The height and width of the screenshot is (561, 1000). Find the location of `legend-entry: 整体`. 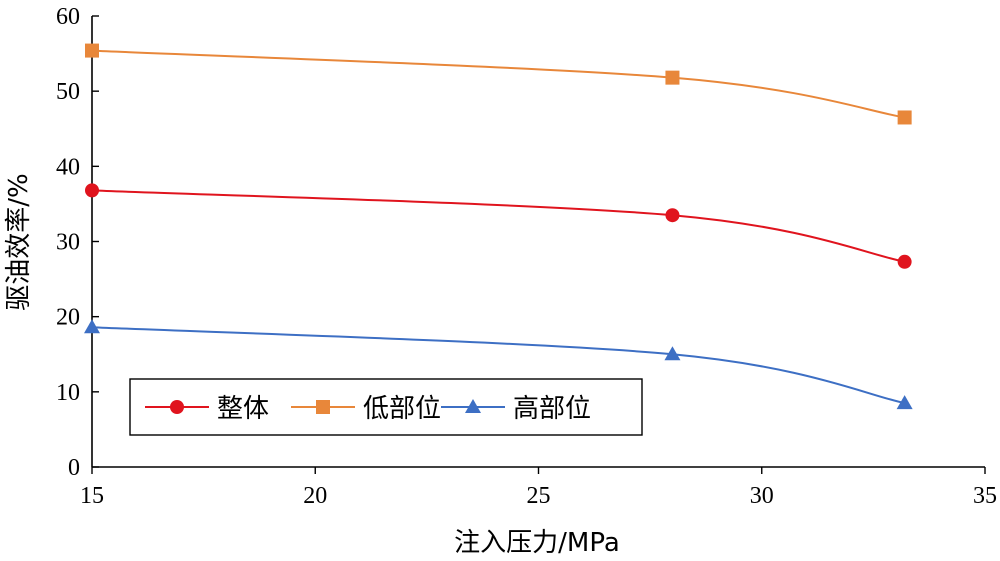

legend-entry: 整体 is located at coordinates (207, 409).